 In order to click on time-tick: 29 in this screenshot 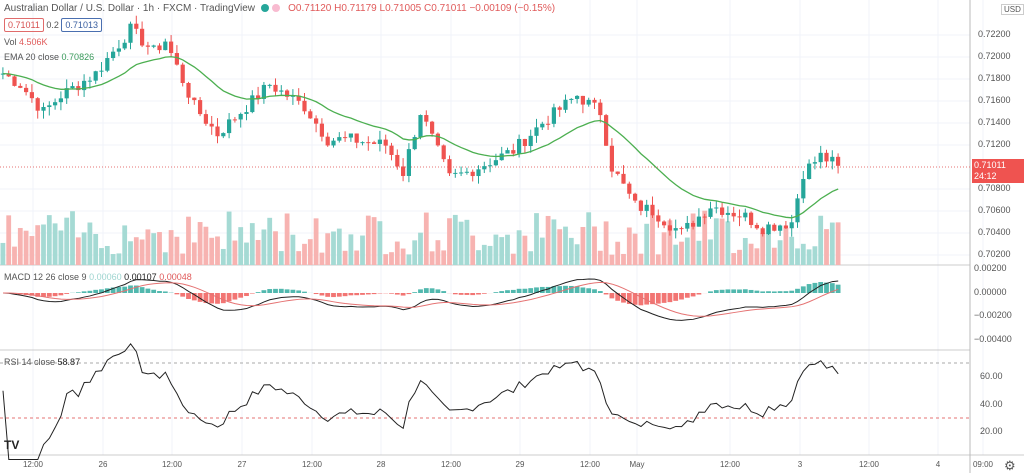, I will do `click(520, 464)`.